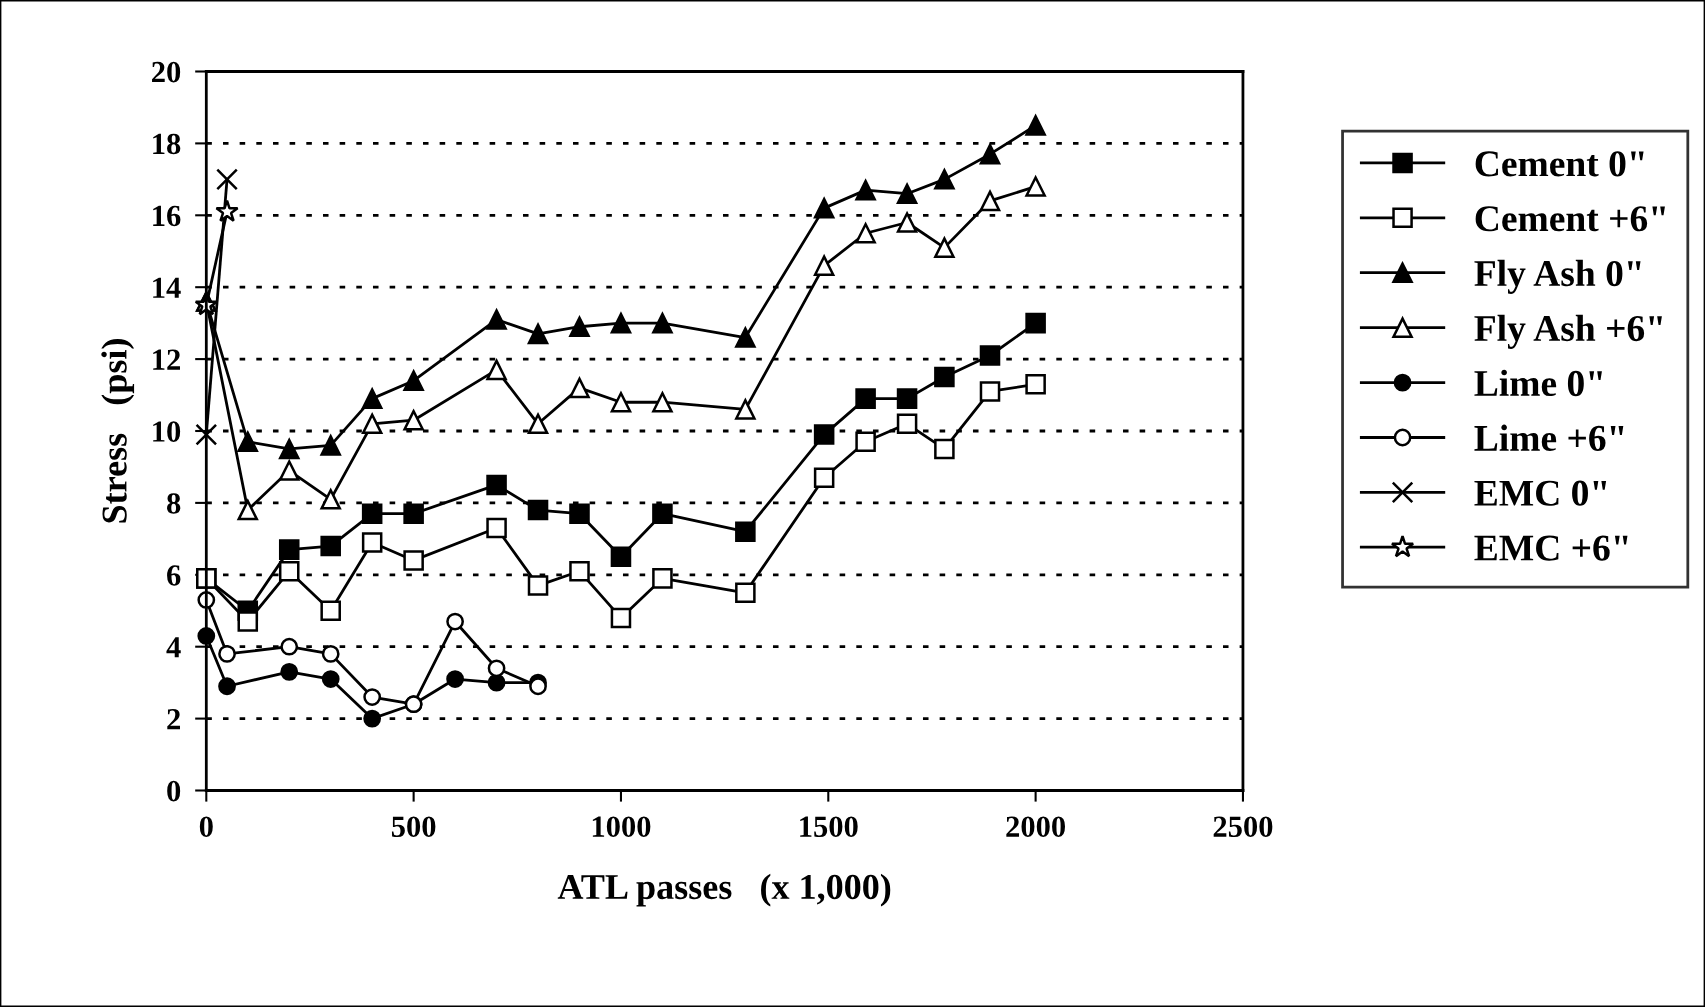 The height and width of the screenshot is (1007, 1705). What do you see at coordinates (174, 791) in the screenshot?
I see `y-tick-label: 0` at bounding box center [174, 791].